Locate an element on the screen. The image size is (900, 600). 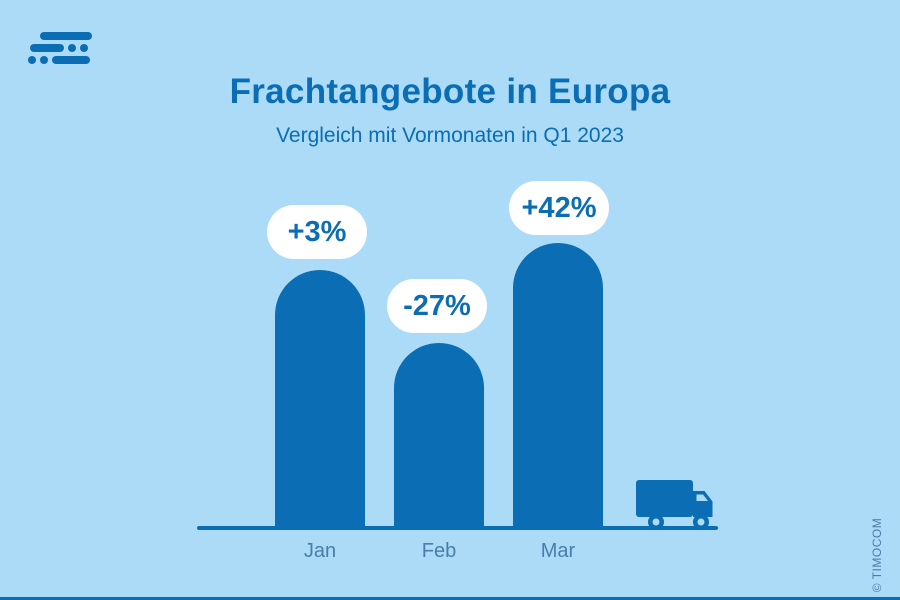
page-subtitle: Vergleich mit Vormonaten in Q1 2023 is located at coordinates (450, 135).